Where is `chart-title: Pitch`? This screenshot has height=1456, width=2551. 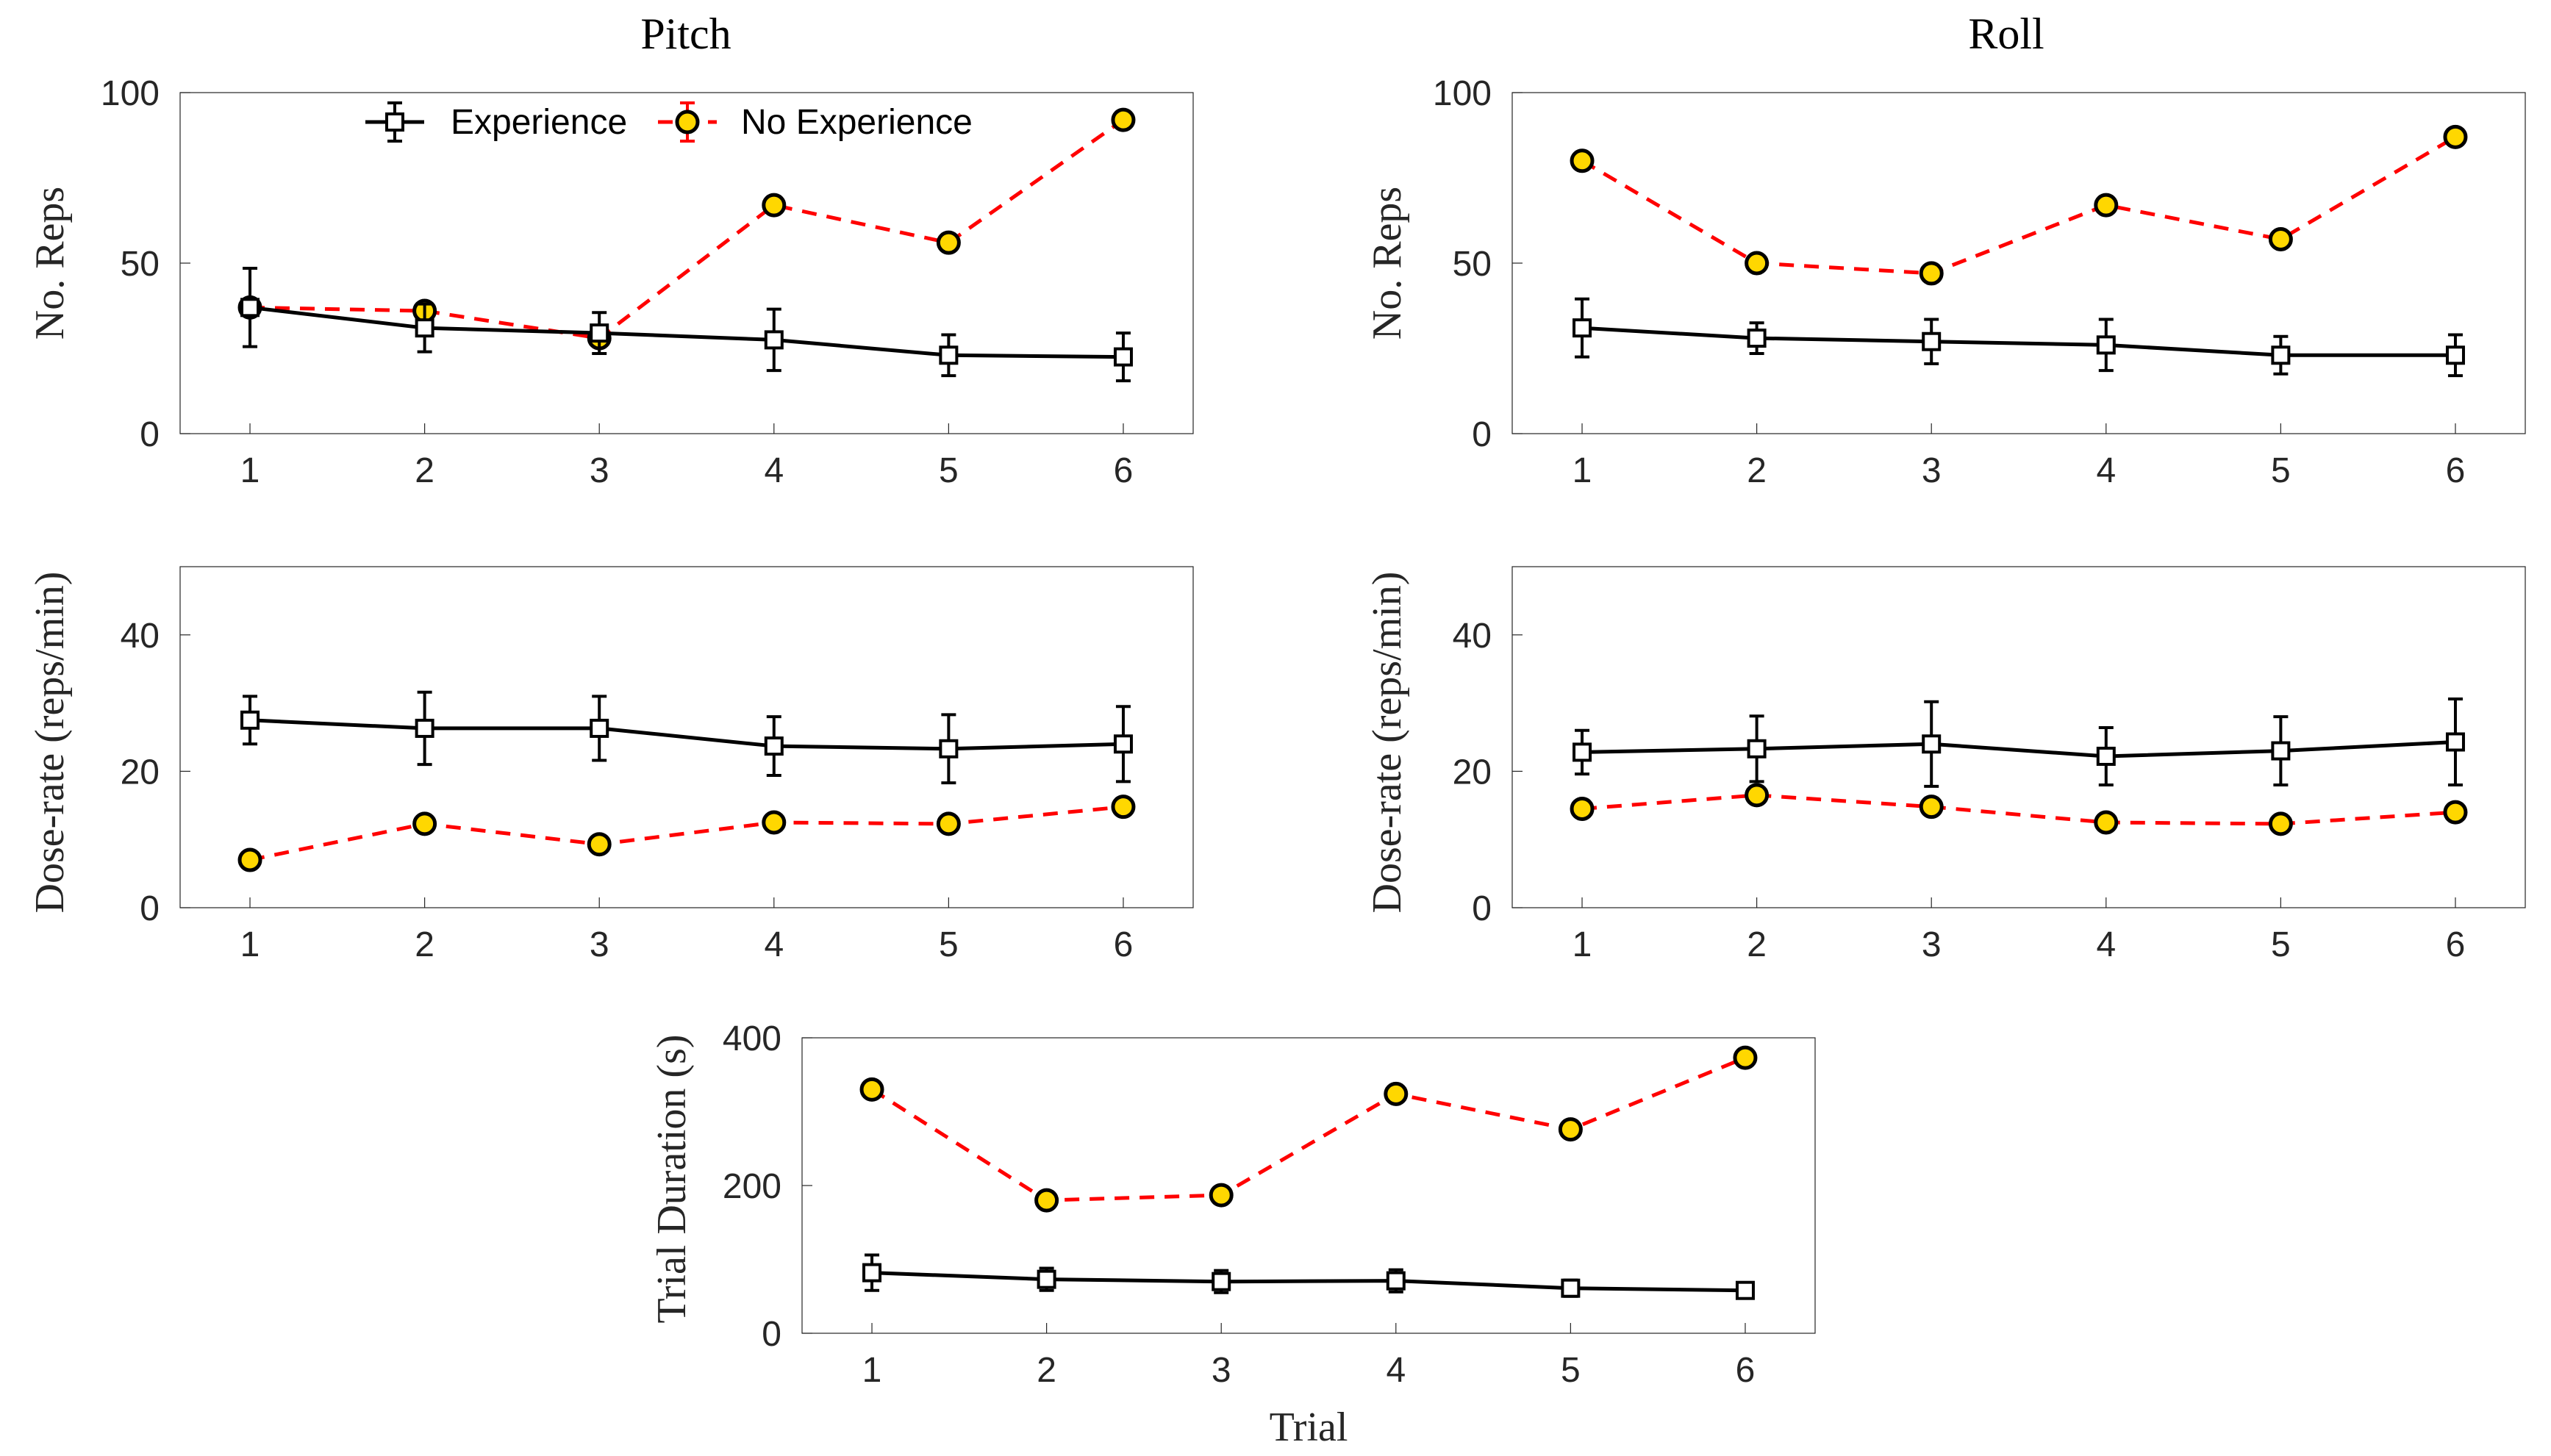 chart-title: Pitch is located at coordinates (685, 34).